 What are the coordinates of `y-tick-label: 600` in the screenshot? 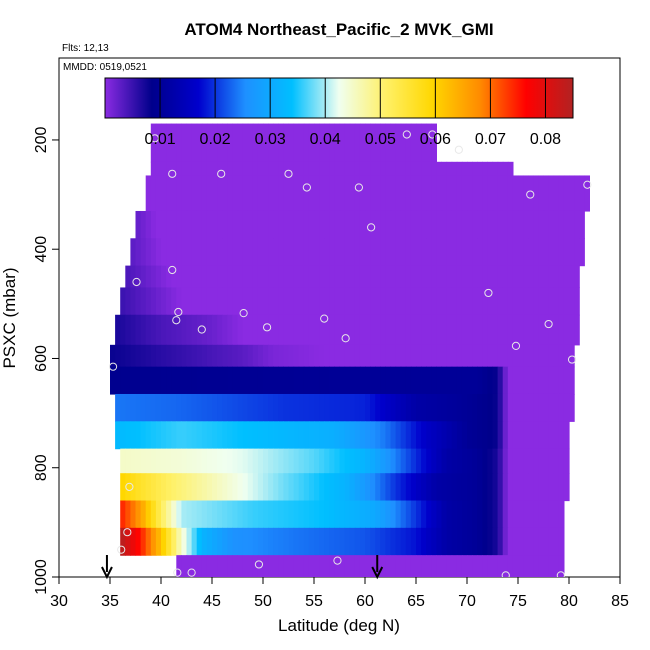 It's located at (41, 358).